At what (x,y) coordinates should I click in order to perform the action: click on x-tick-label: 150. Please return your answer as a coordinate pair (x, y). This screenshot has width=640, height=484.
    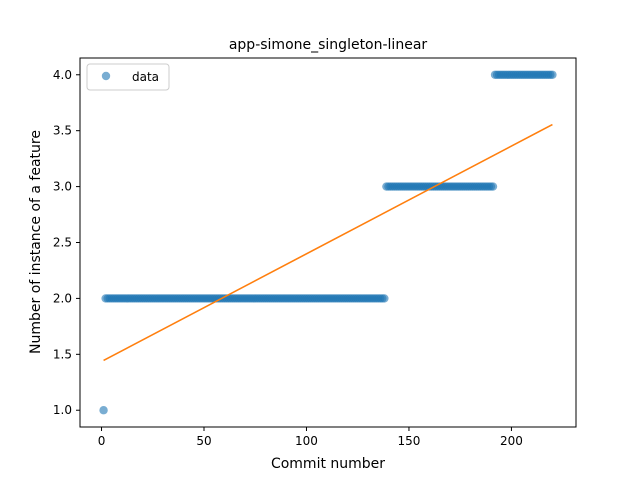
    Looking at the image, I should click on (409, 441).